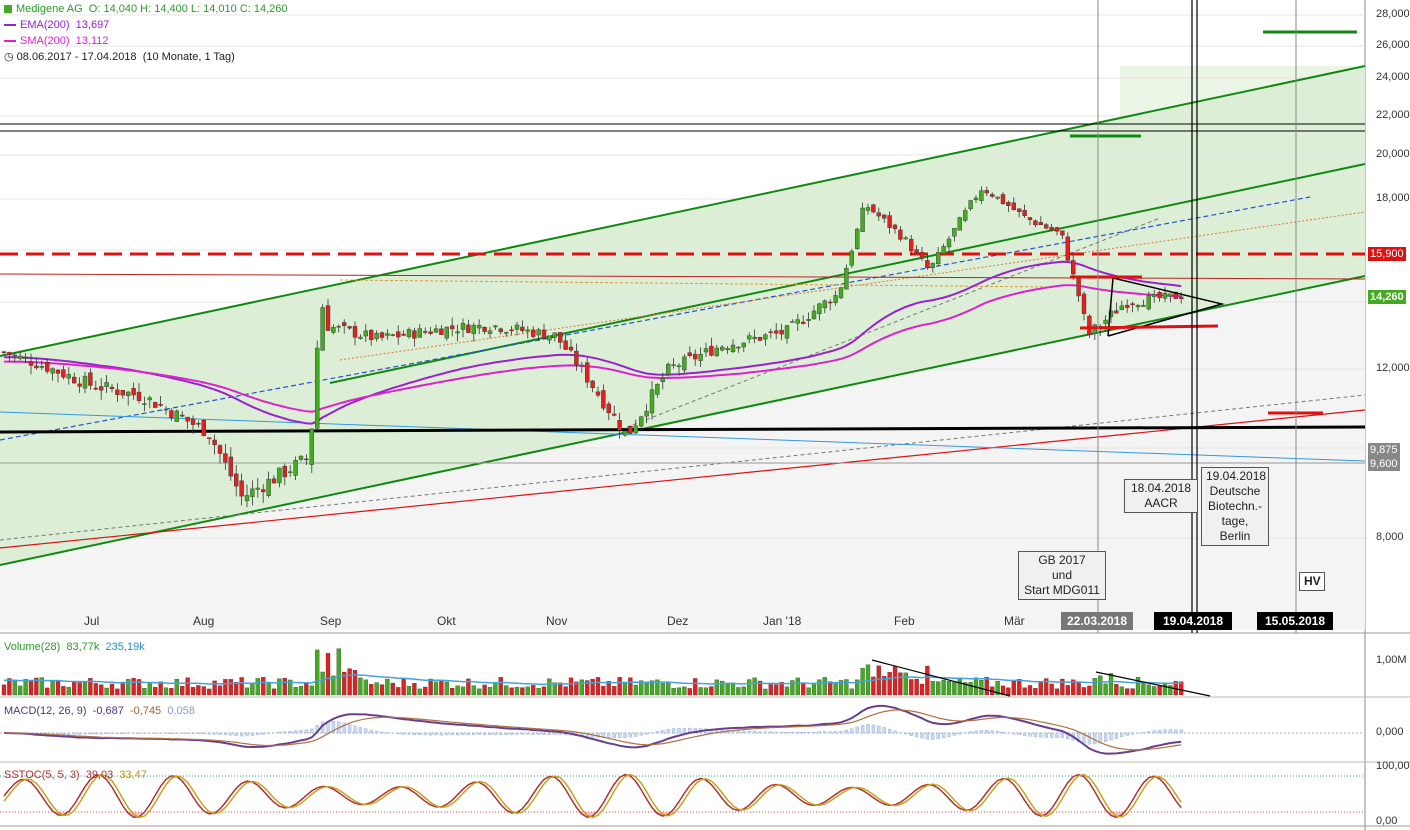 Image resolution: width=1410 pixels, height=830 pixels. I want to click on macd-axis-label: 0,000, so click(1390, 732).